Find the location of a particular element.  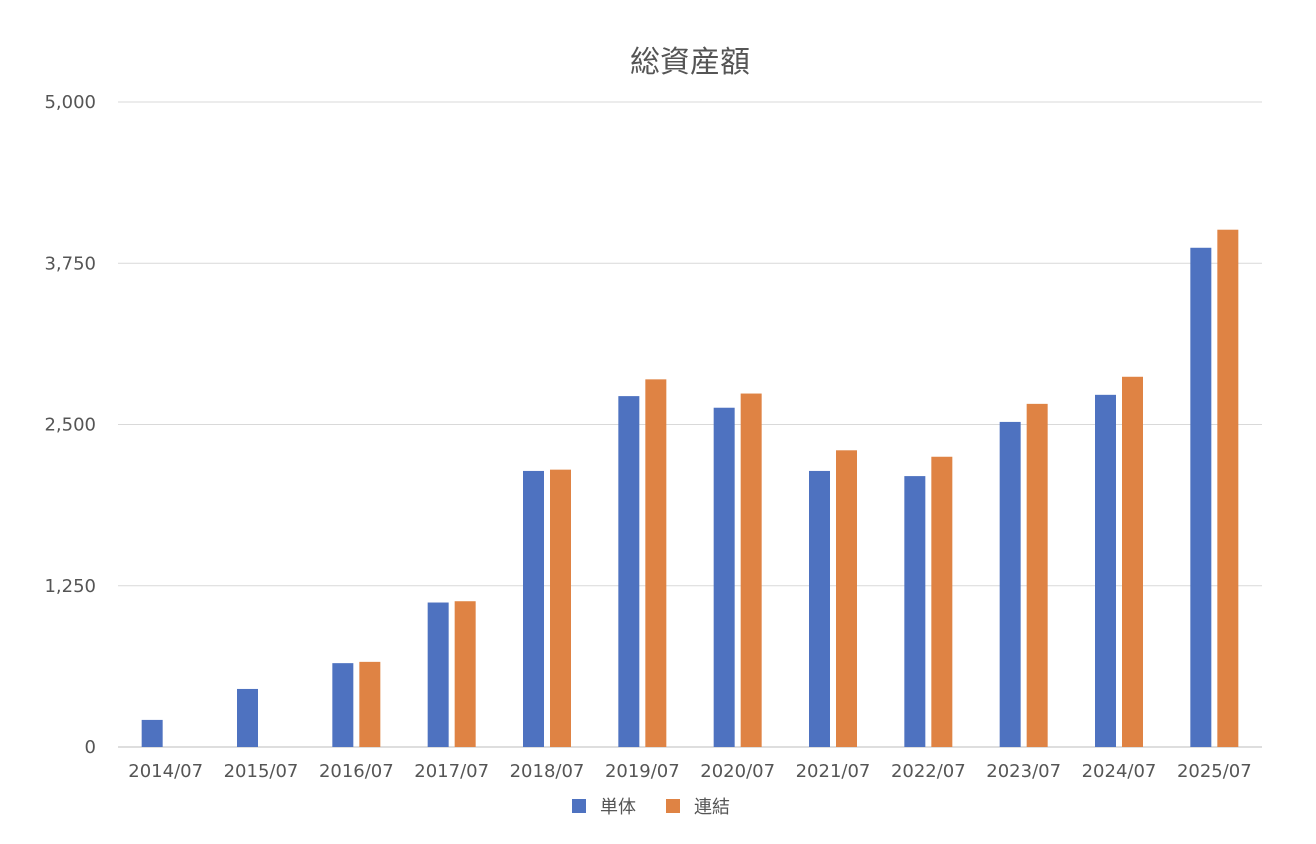

x-tick-label: 2014/07 is located at coordinates (165, 771).